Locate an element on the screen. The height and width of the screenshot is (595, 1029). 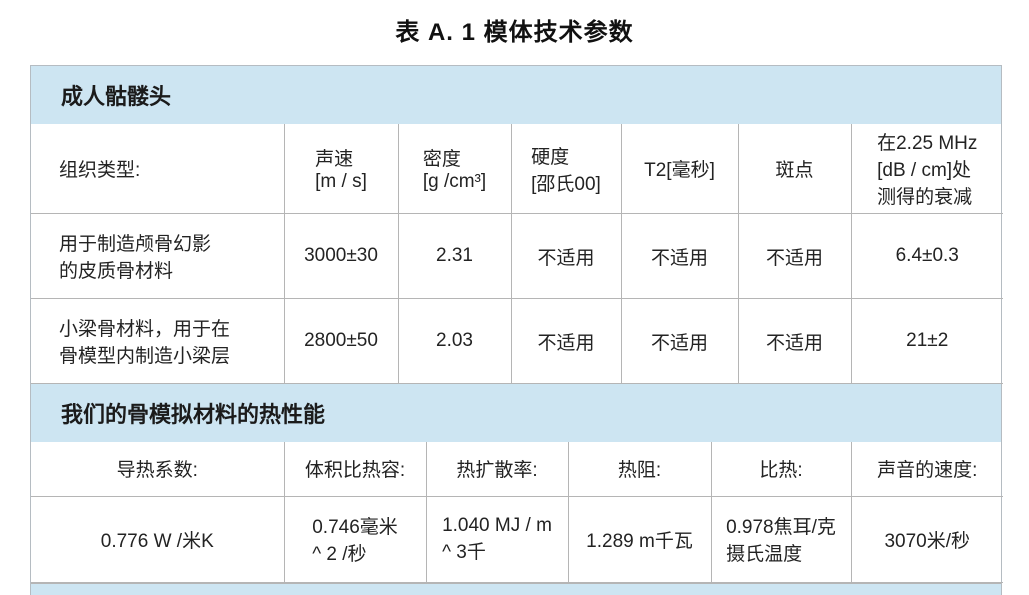
header-text: 声速 [m / s] is located at coordinates (341, 170).